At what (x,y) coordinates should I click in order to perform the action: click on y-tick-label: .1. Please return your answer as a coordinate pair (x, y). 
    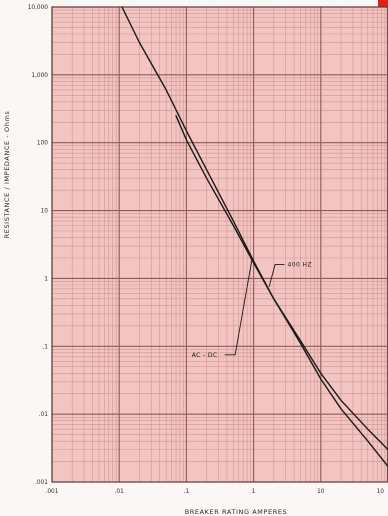
    Looking at the image, I should click on (45, 347).